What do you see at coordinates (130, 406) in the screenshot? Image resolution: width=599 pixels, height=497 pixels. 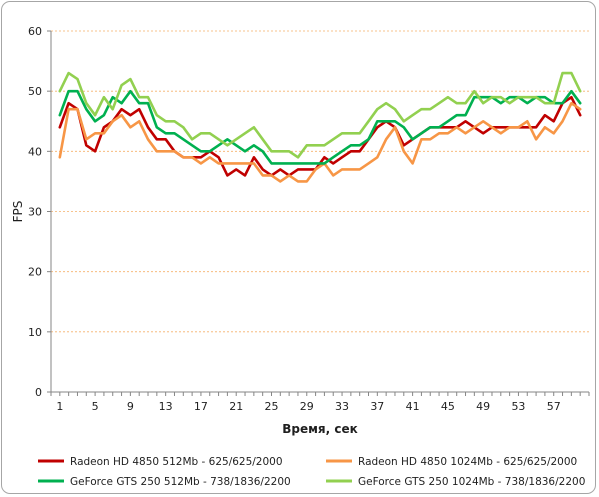 I see `x-tick-label-9: 9` at bounding box center [130, 406].